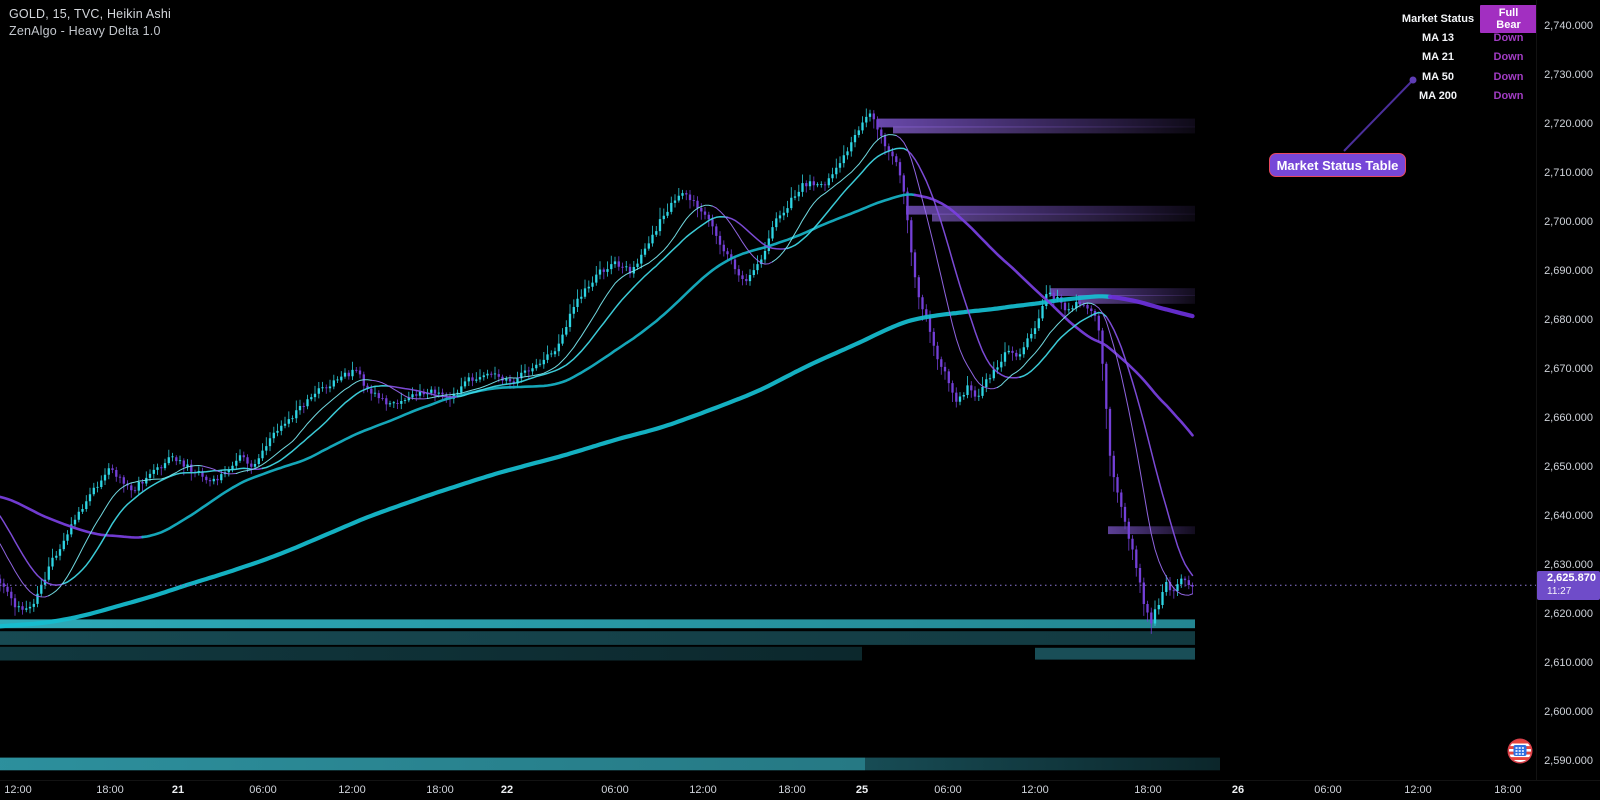 The image size is (1600, 800). I want to click on market-status-callout: Market Status Table, so click(1337, 165).